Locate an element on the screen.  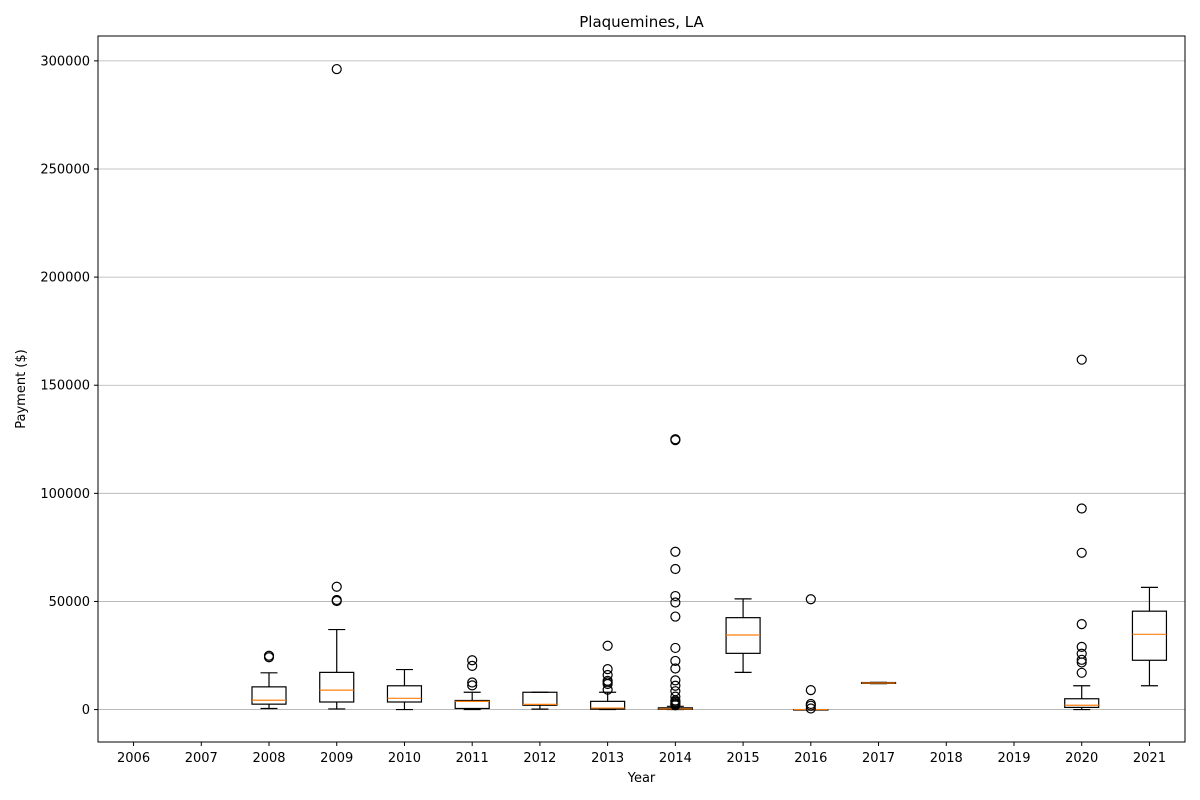
x-tick-label: 2020 is located at coordinates (1081, 758).